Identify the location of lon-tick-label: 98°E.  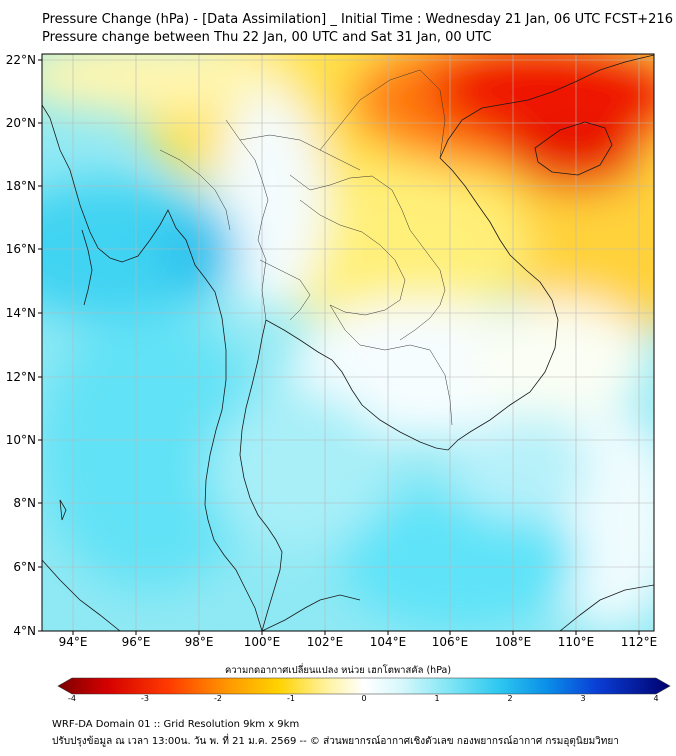
(199, 642).